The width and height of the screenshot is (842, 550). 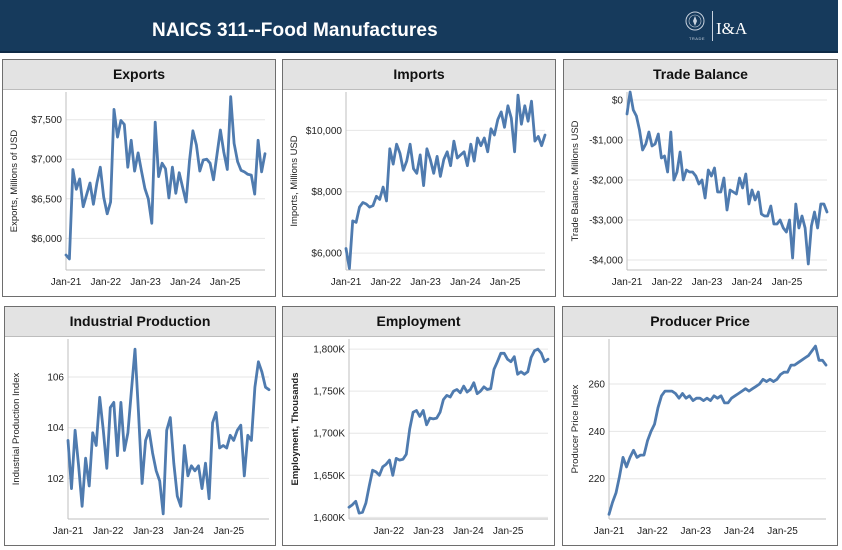 What do you see at coordinates (139, 75) in the screenshot?
I see `exports-title: Exports` at bounding box center [139, 75].